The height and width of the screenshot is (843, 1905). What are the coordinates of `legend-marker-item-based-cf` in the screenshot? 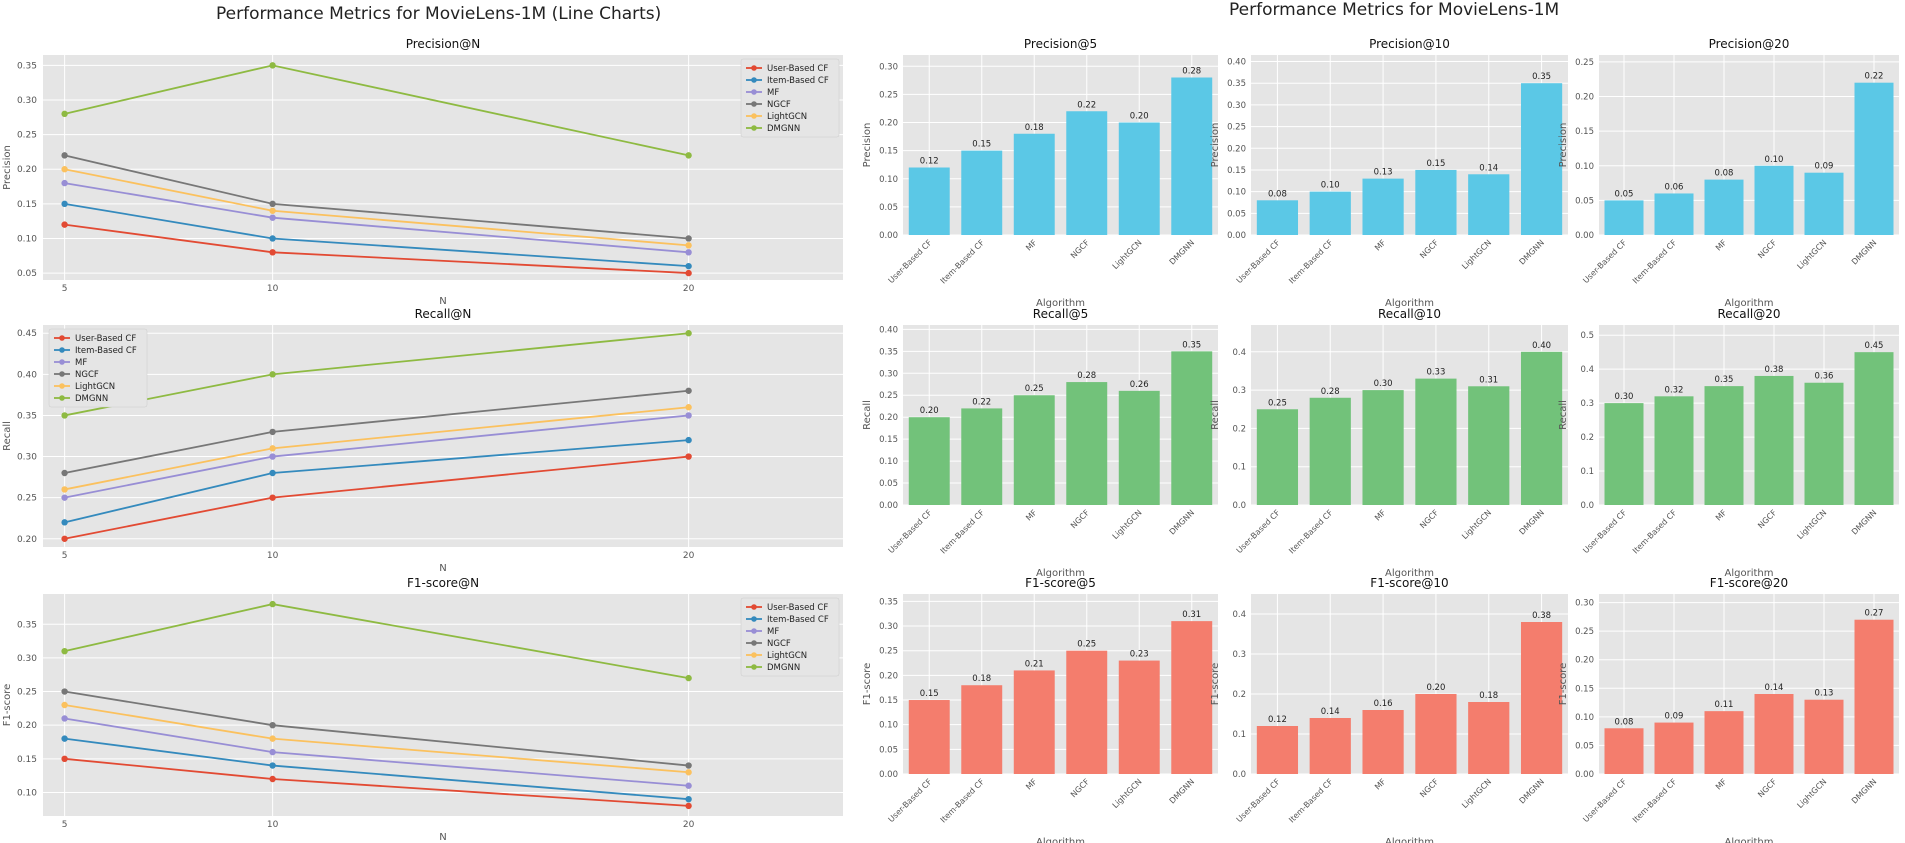 It's located at (62, 350).